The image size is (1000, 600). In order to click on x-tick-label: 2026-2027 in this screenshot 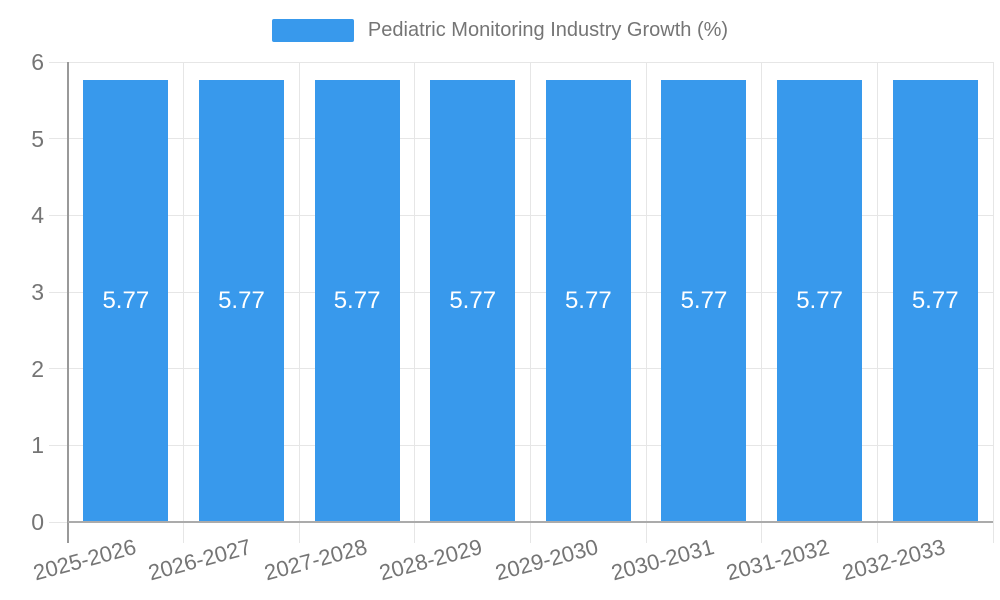, I will do `click(199, 560)`.